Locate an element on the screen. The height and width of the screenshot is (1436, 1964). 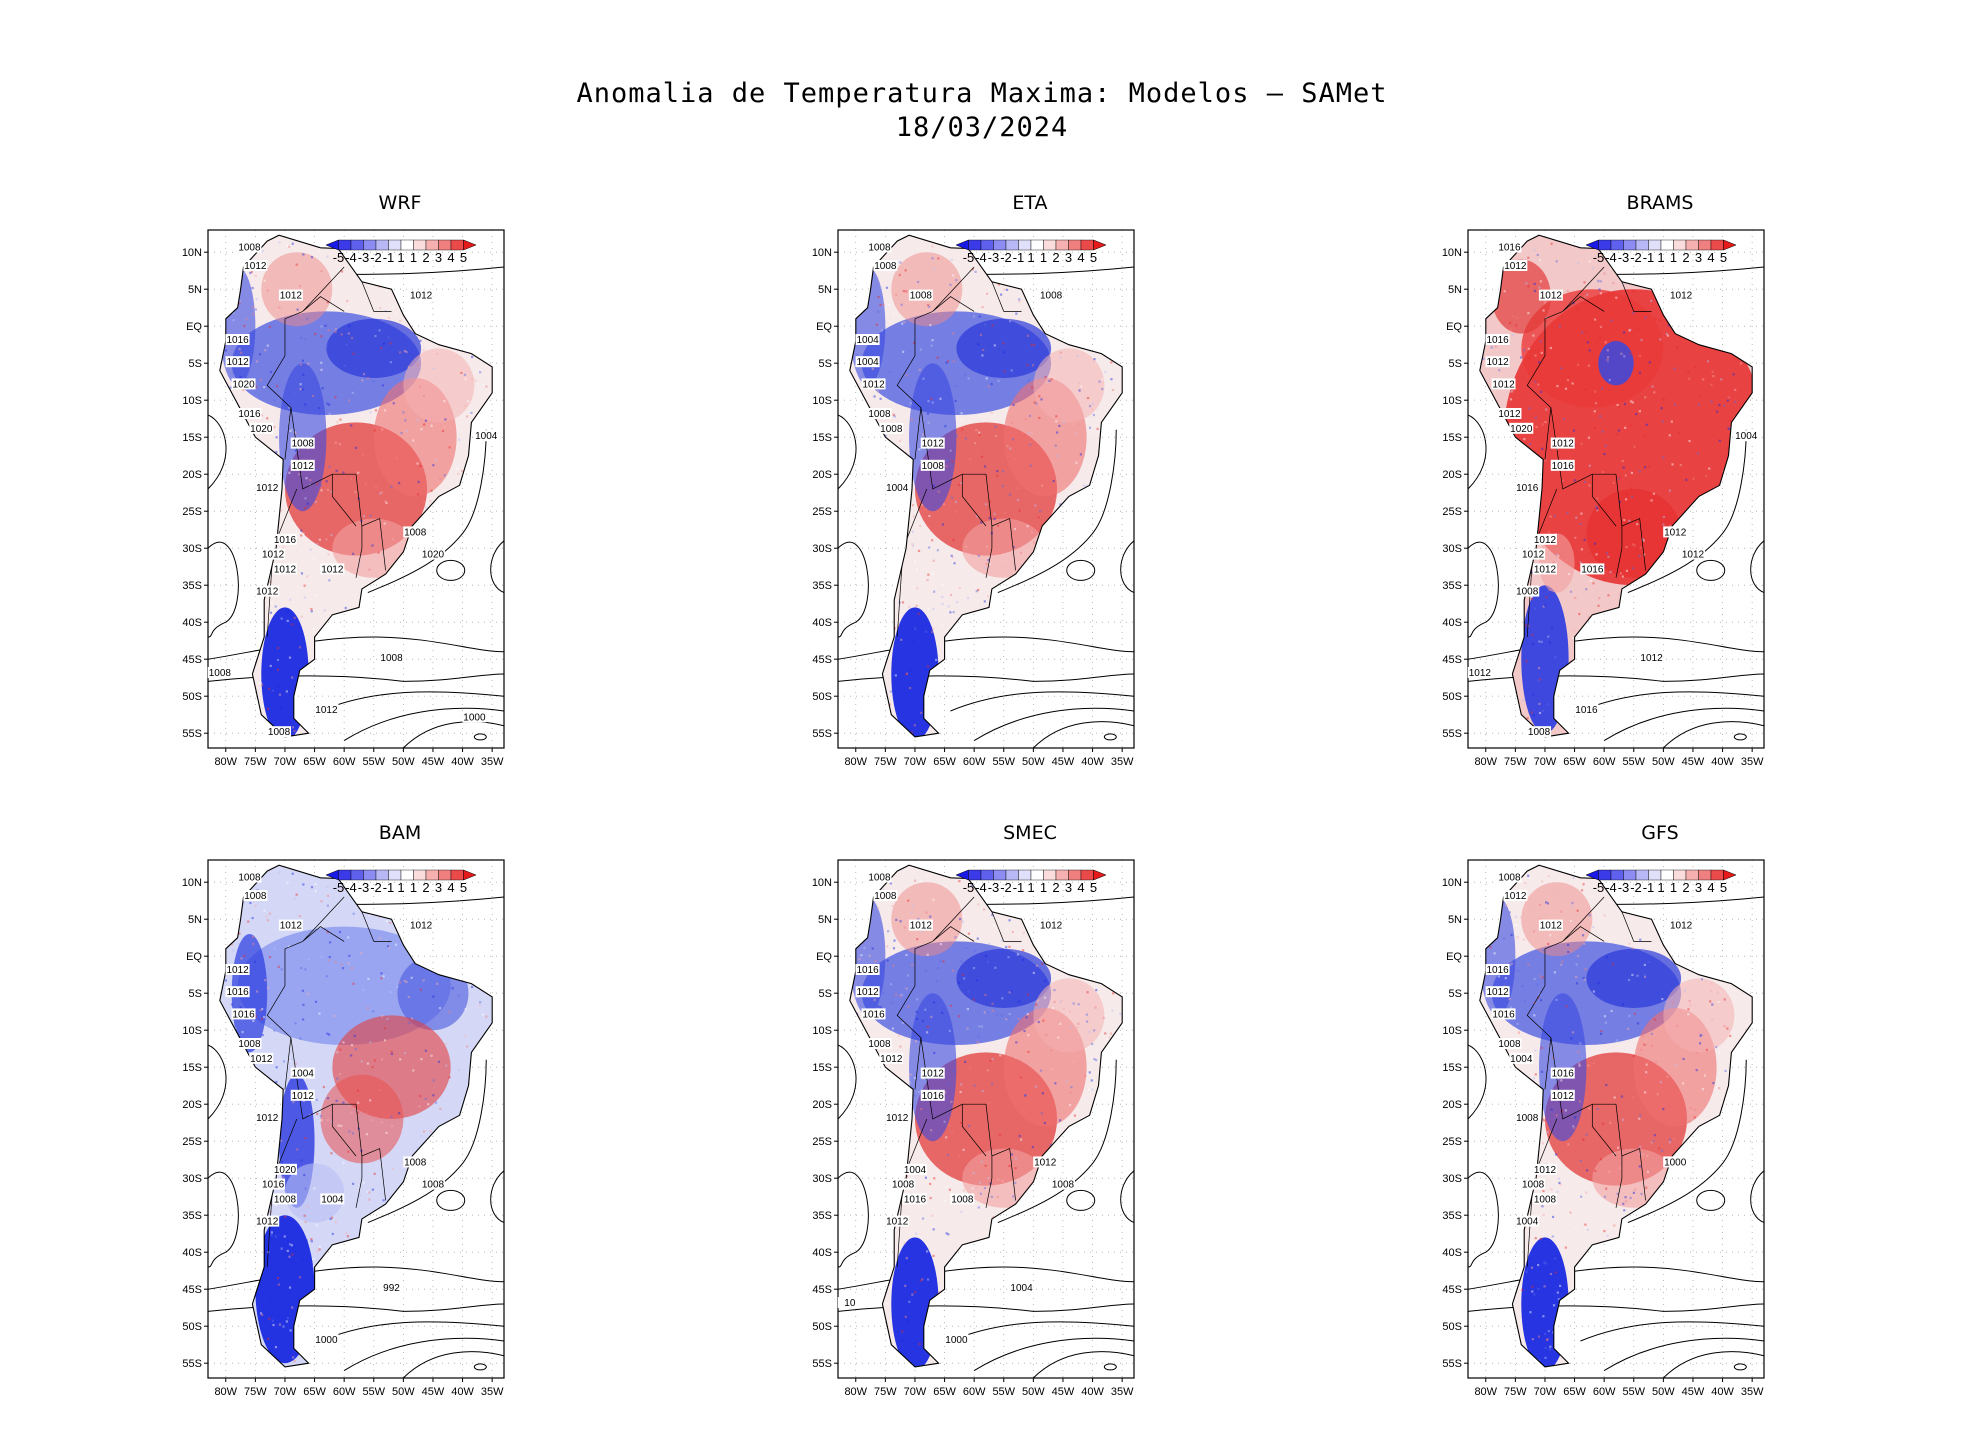
lat-label: 20S is located at coordinates (822, 475).